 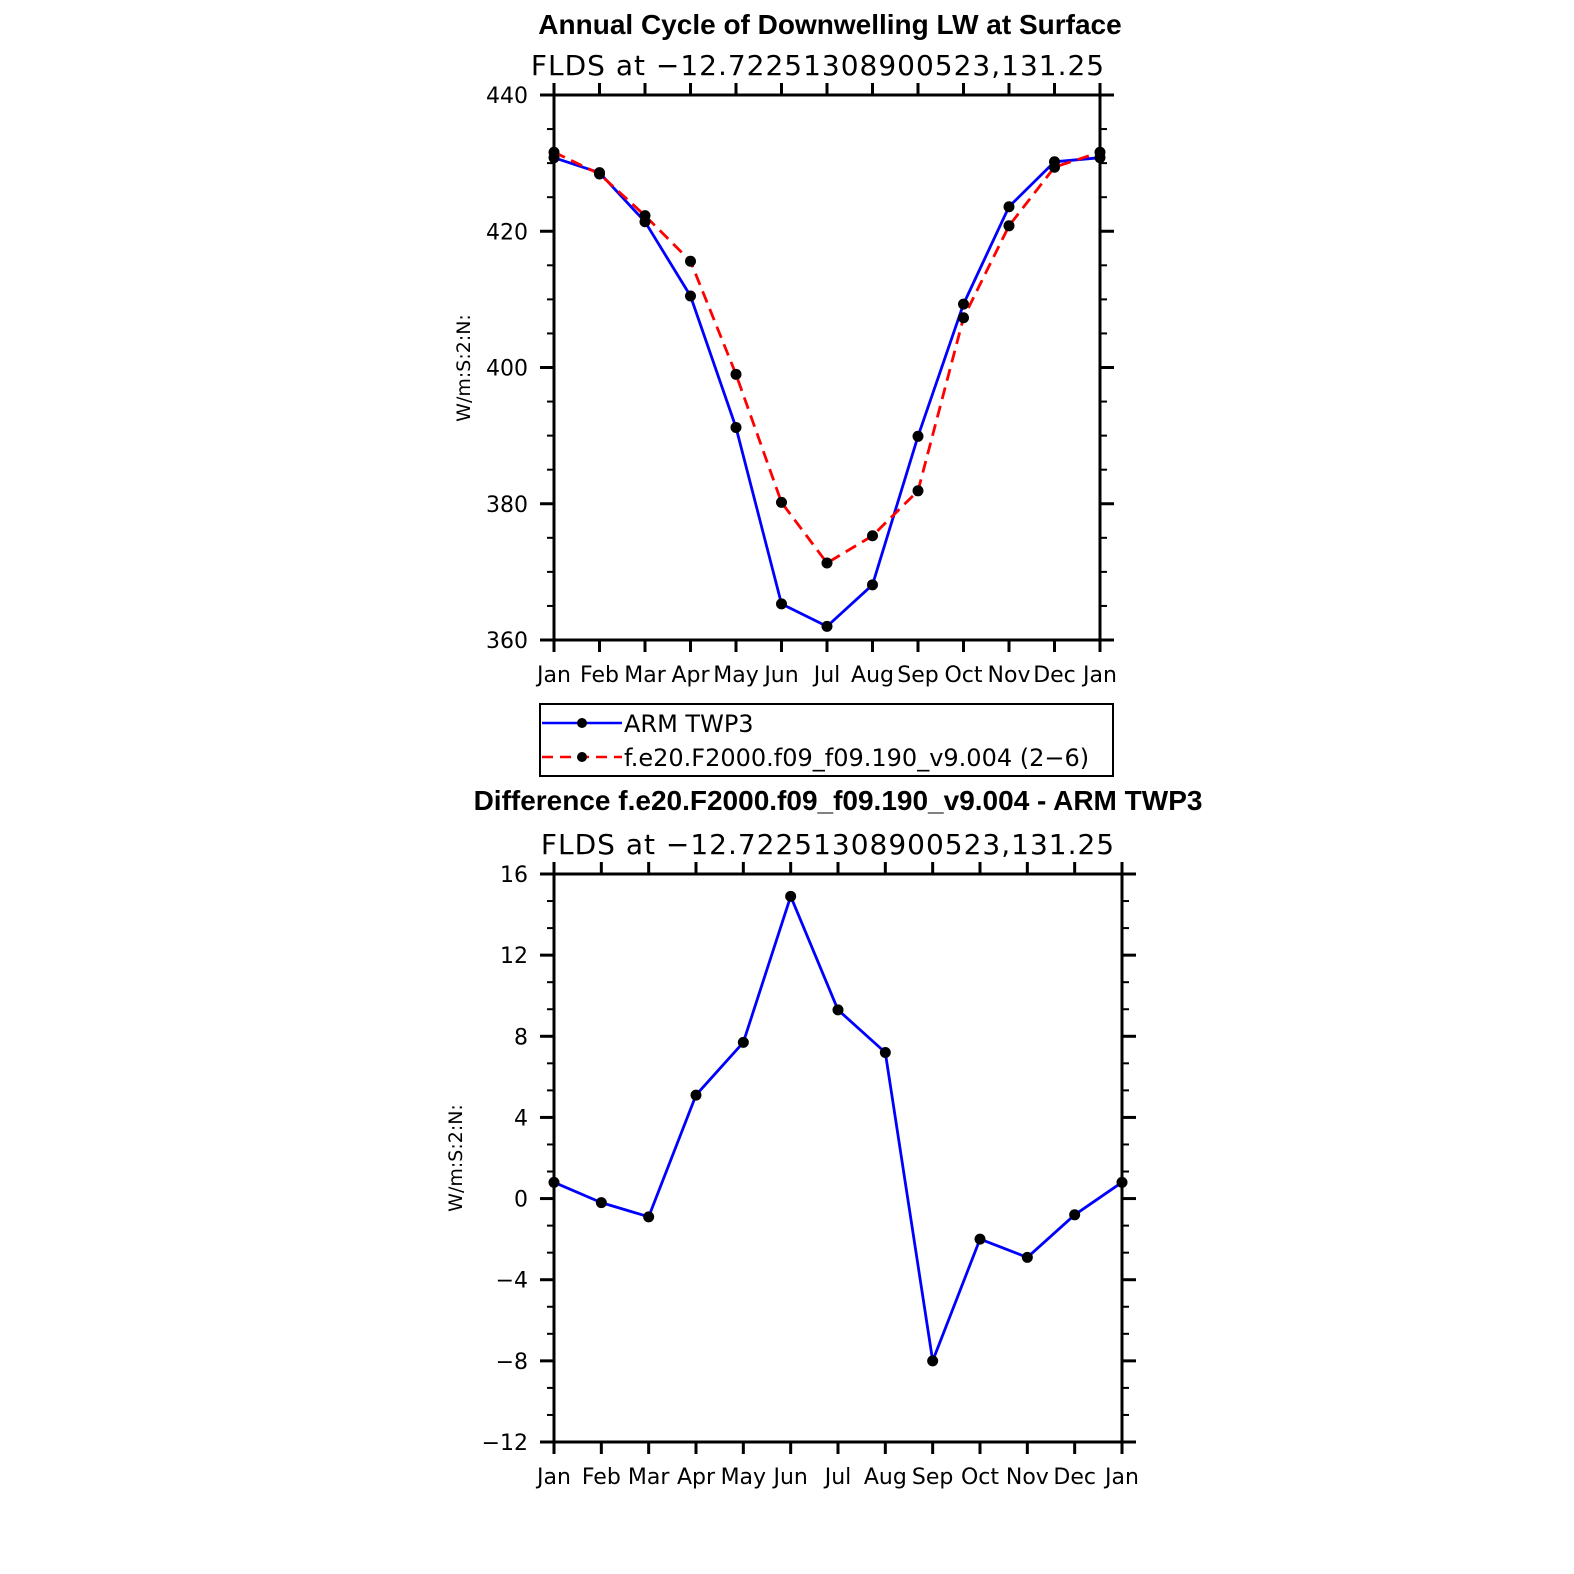 What do you see at coordinates (514, 875) in the screenshot?
I see `y-tick-label: 16` at bounding box center [514, 875].